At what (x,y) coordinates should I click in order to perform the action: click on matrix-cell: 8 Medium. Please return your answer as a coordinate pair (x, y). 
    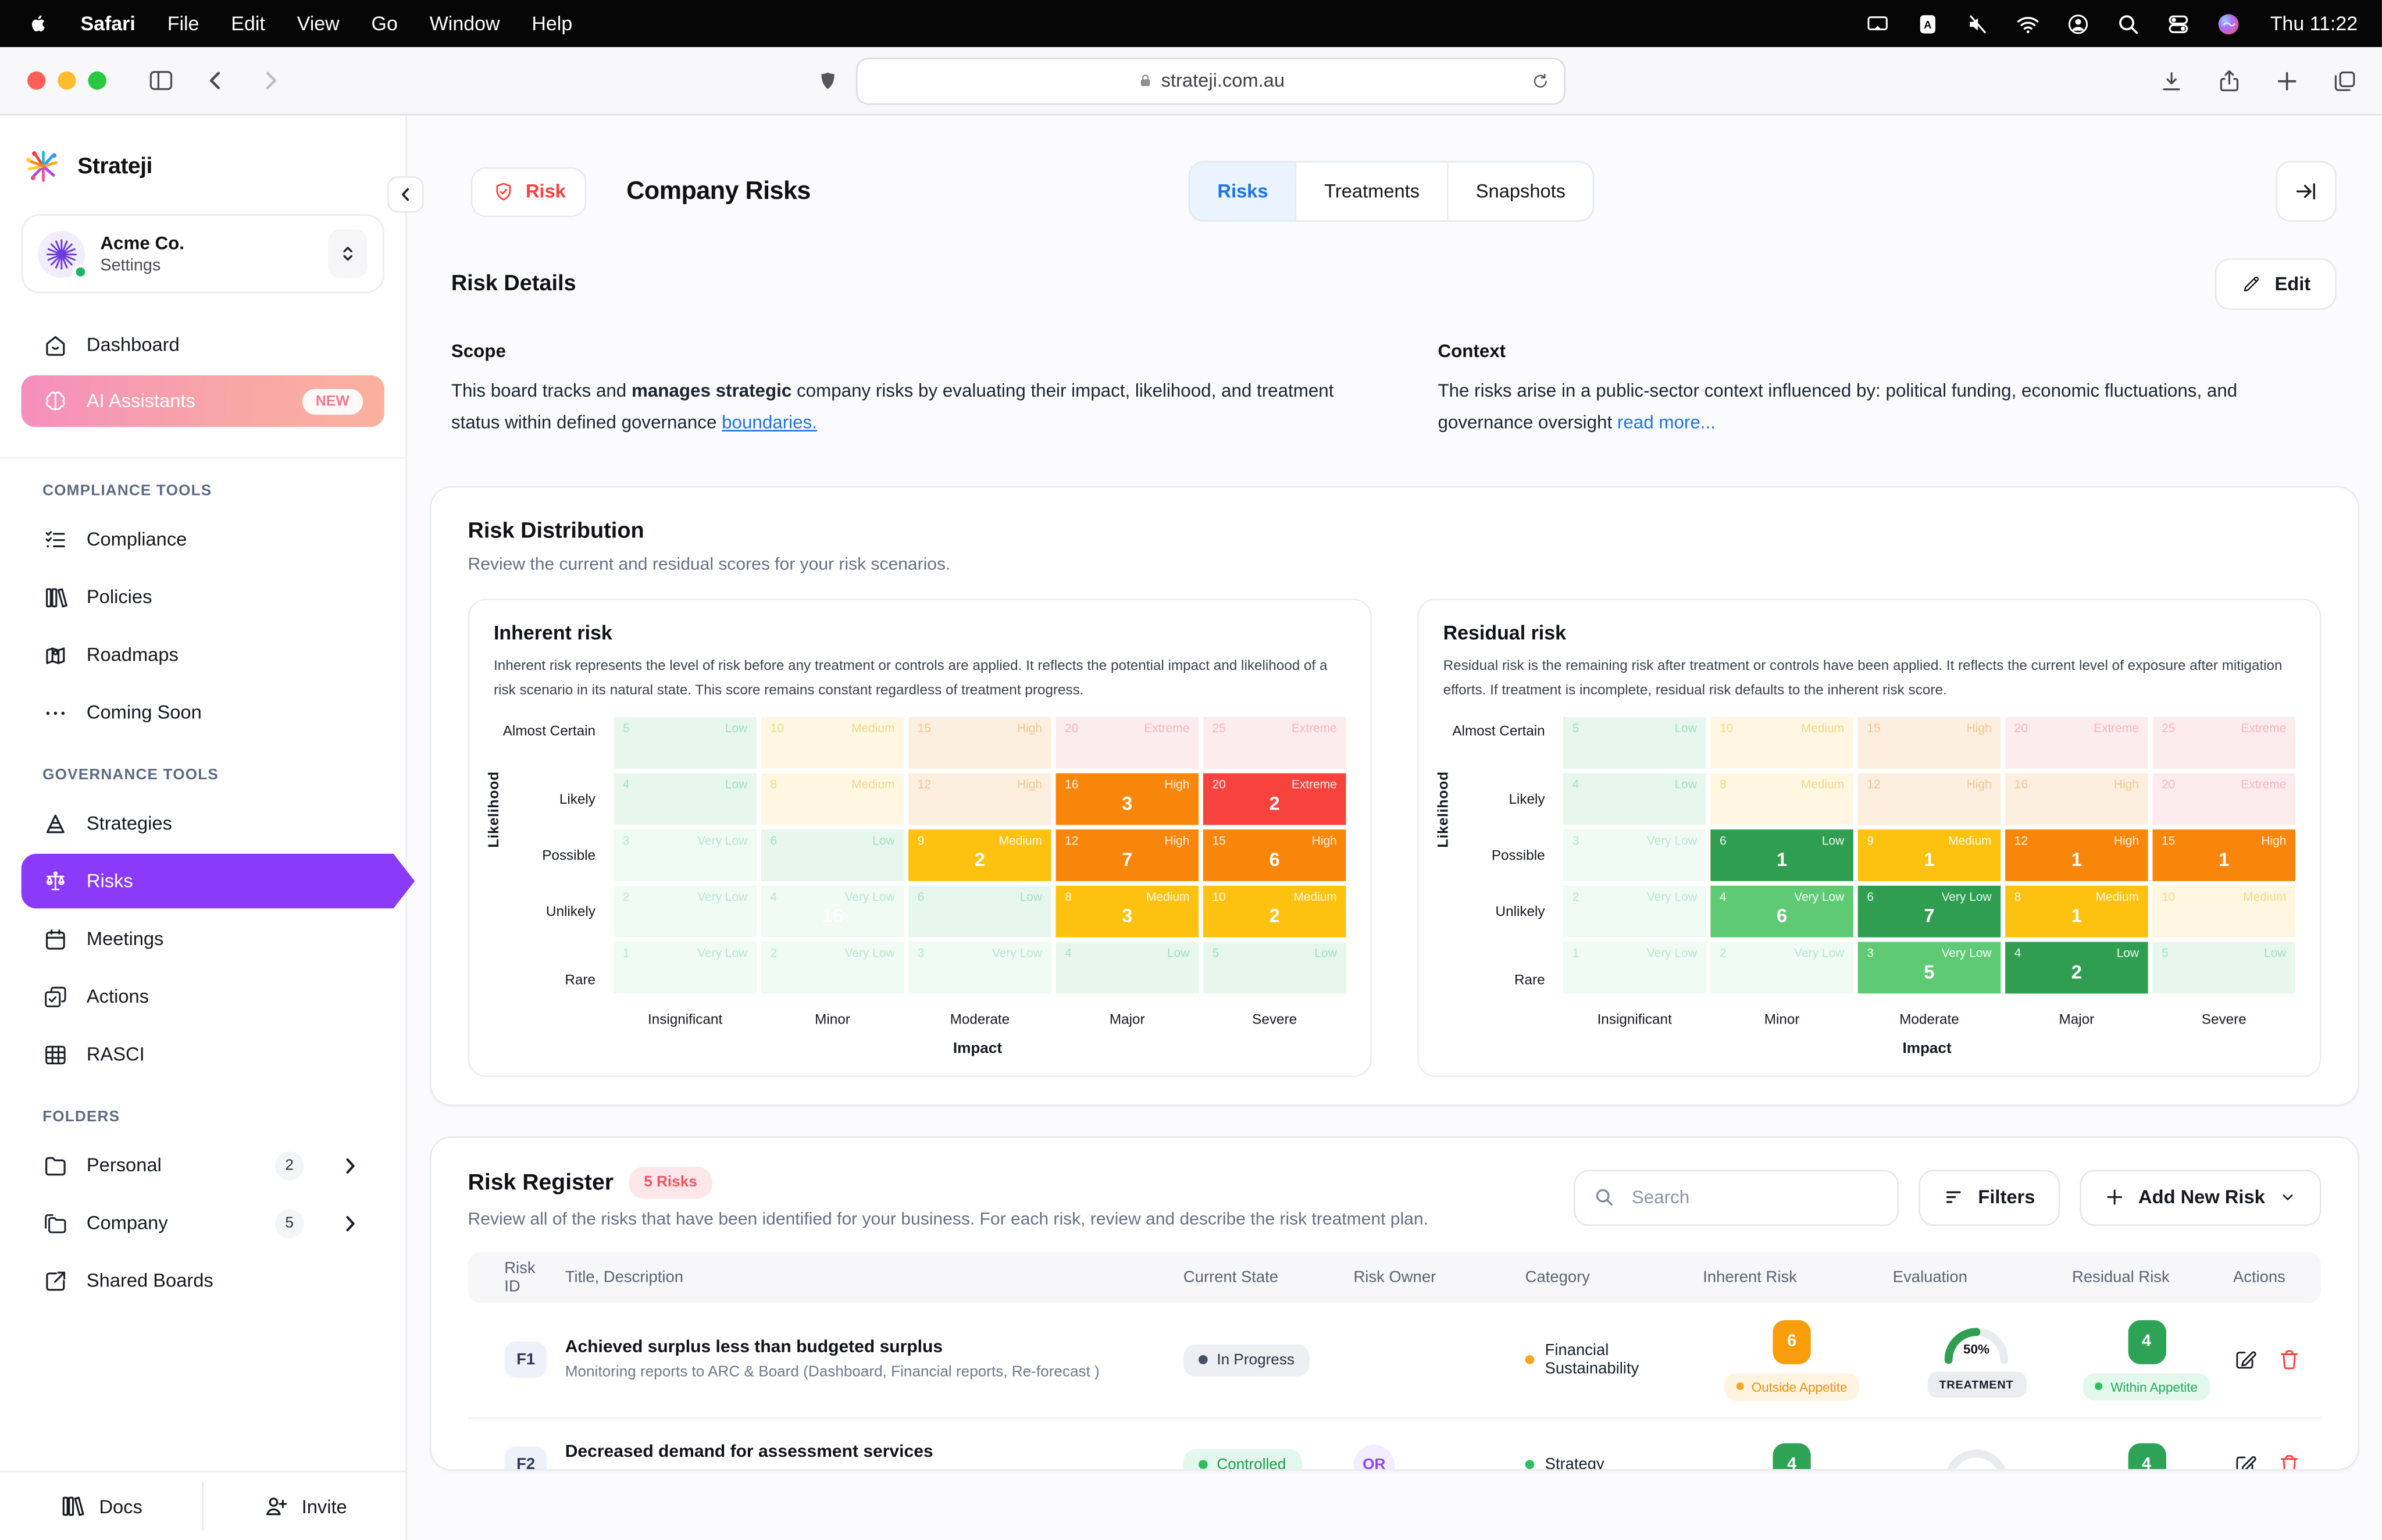
    Looking at the image, I should click on (832, 798).